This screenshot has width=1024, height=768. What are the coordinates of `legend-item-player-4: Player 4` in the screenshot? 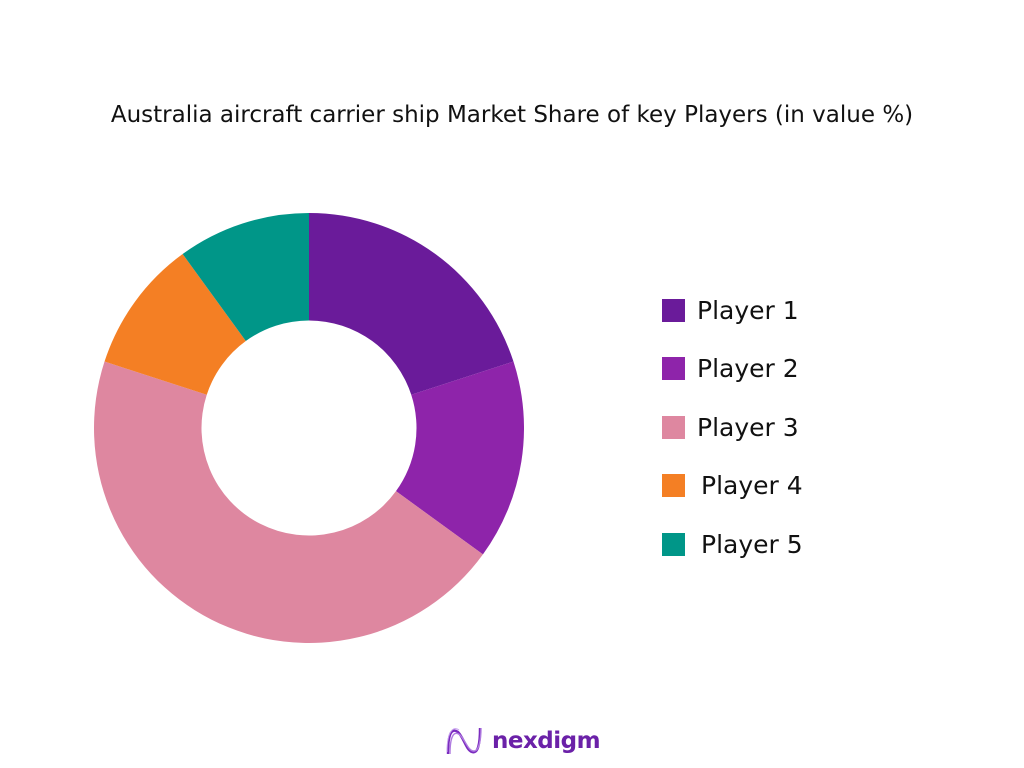 It's located at (732, 486).